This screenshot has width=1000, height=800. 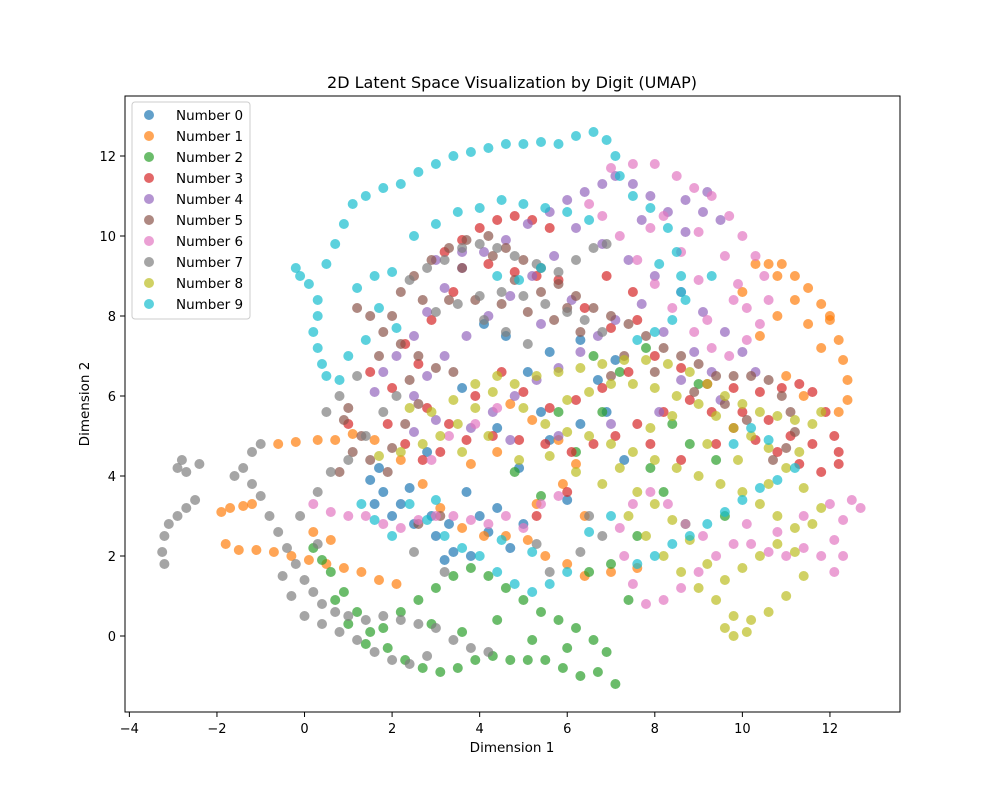 I want to click on legend-label: Number 3, so click(x=209, y=179).